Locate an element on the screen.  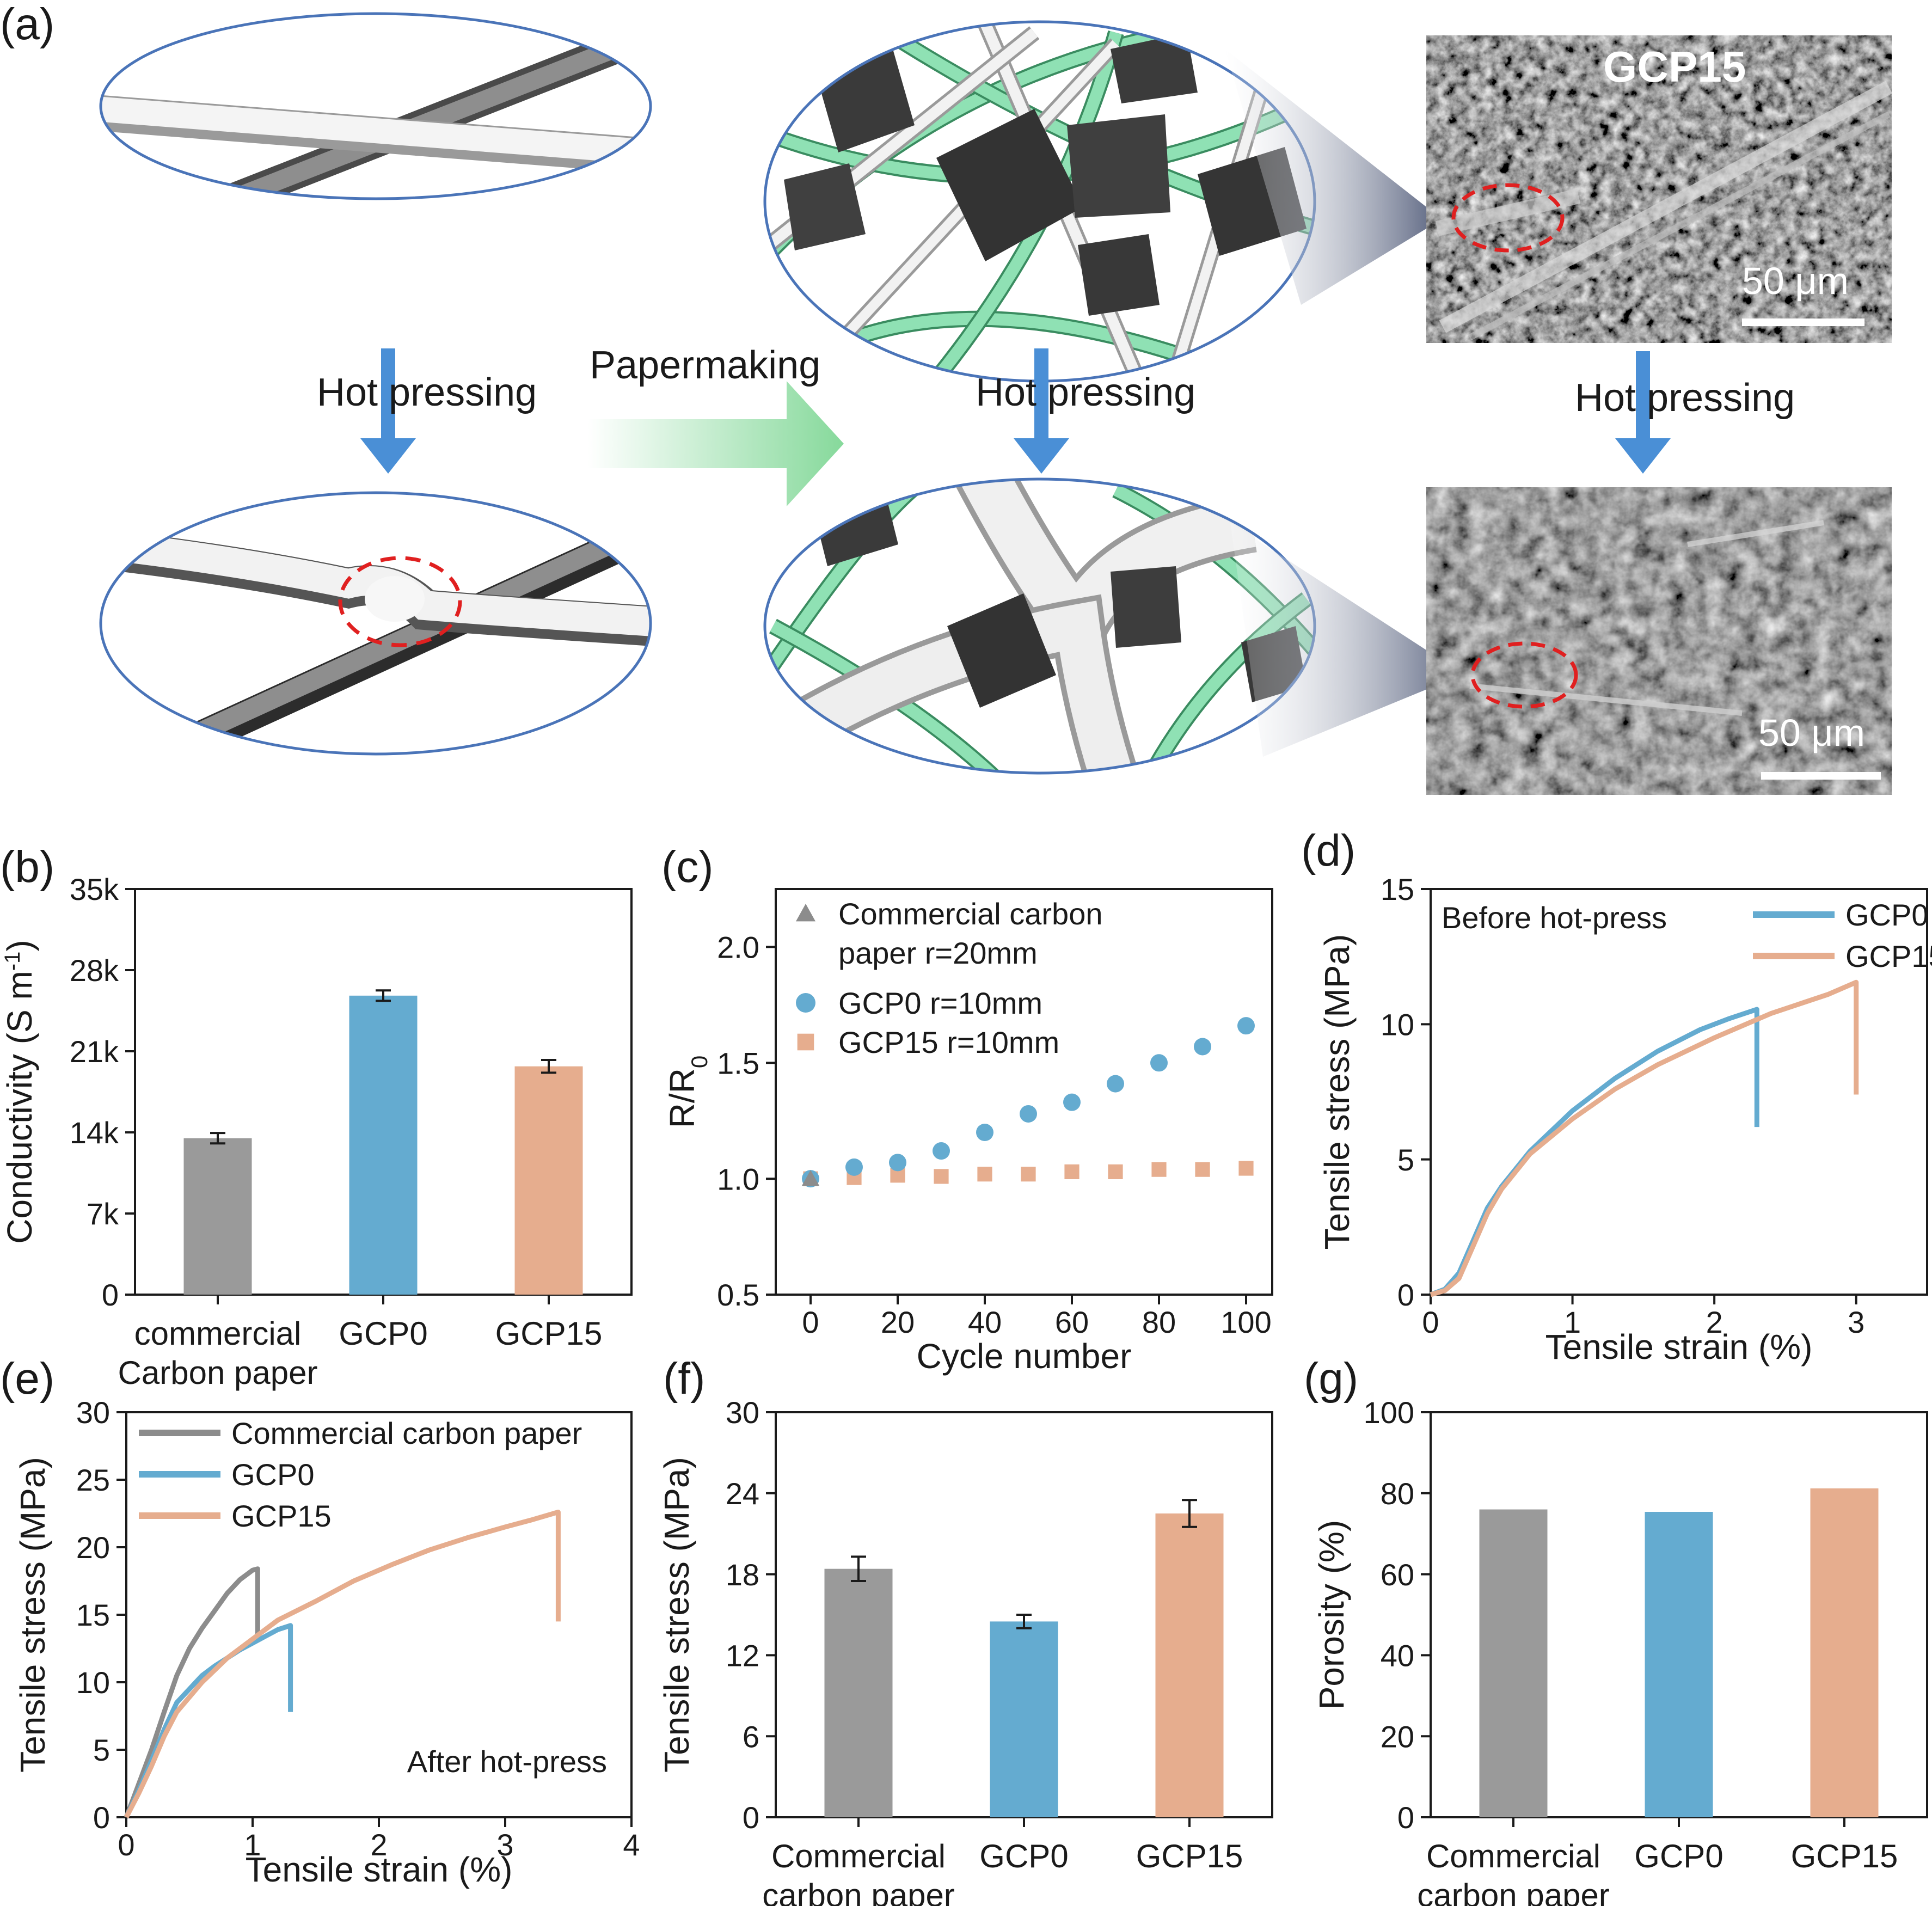
y-tick-label-f: 18 is located at coordinates (742, 1575).